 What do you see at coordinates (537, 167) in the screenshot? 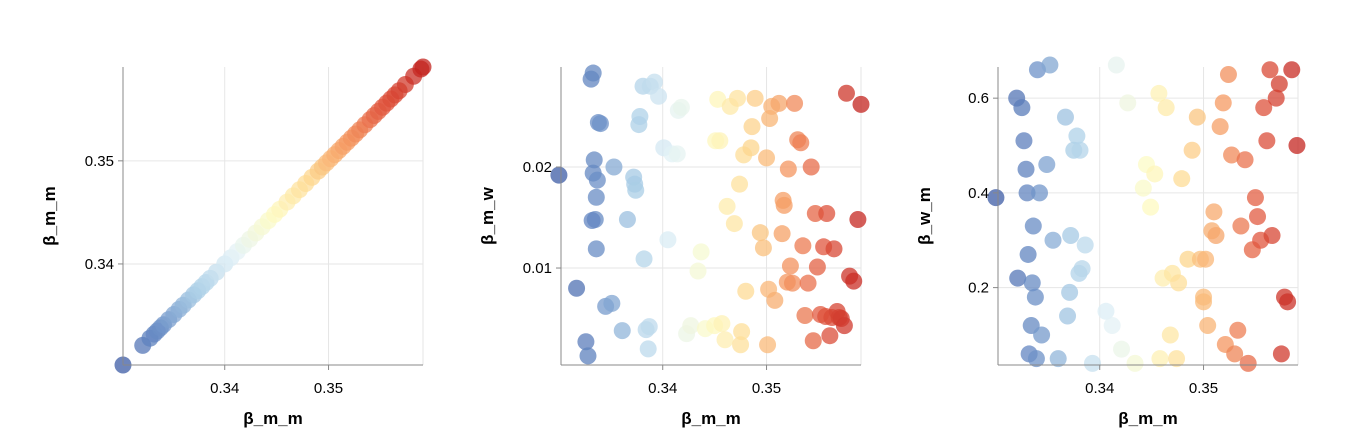
I see `y-tick-label: 0.02` at bounding box center [537, 167].